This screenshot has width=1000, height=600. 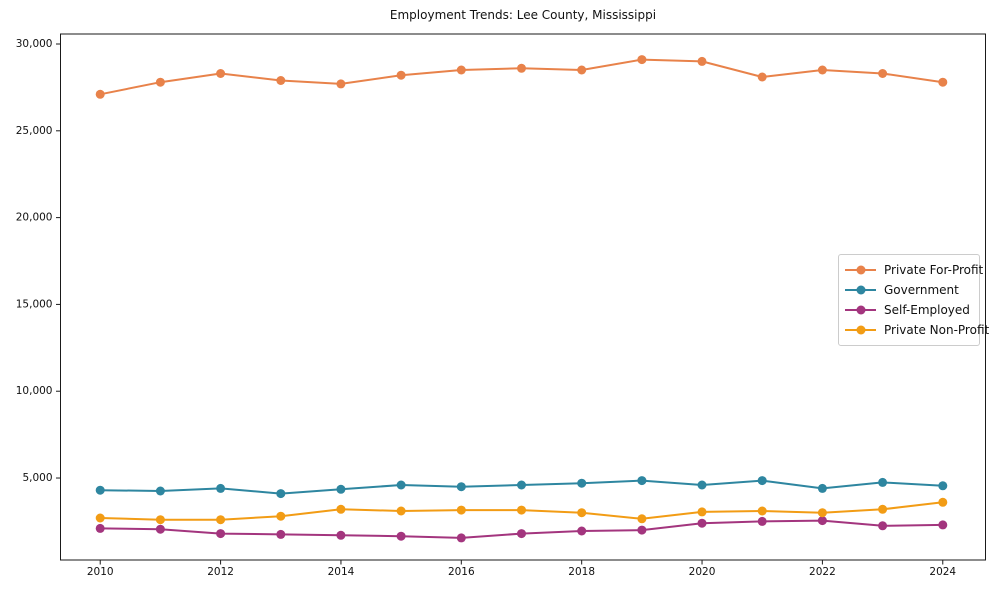 I want to click on legend-label: Government, so click(x=921, y=290).